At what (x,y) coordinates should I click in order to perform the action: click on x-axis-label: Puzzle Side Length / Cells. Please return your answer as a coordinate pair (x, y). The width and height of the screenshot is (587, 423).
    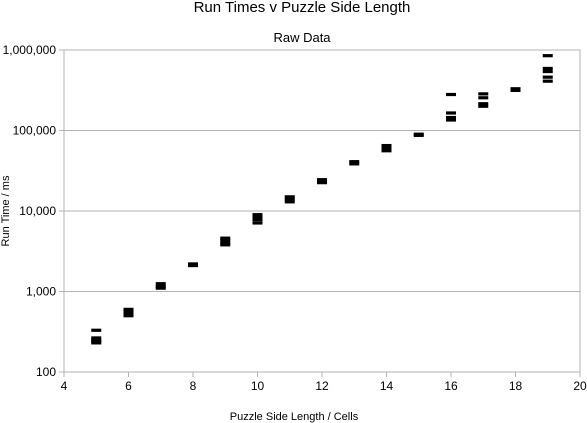
    Looking at the image, I should click on (294, 417).